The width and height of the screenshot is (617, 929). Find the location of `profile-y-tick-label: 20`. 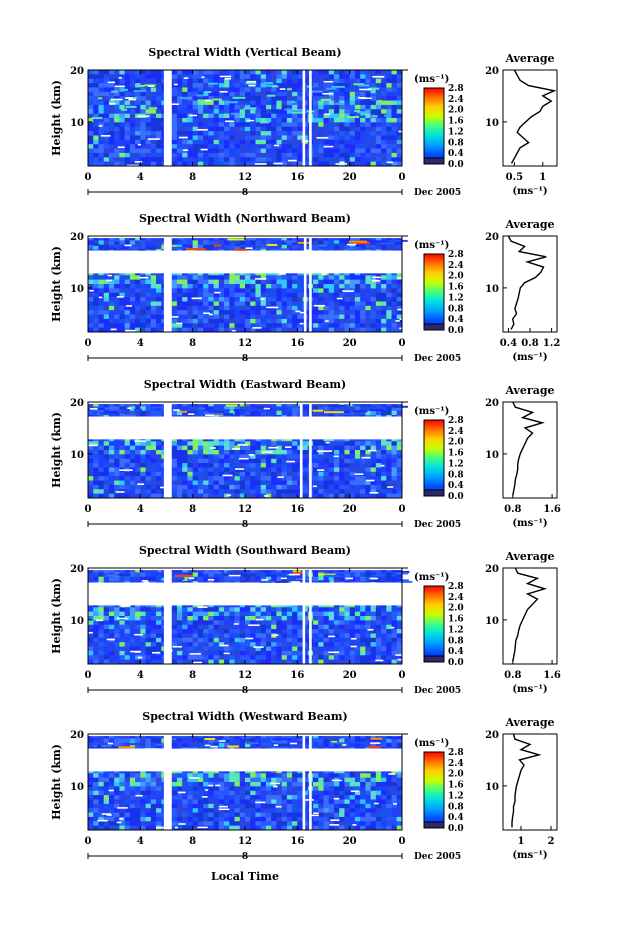

profile-y-tick-label: 20 is located at coordinates (492, 71).